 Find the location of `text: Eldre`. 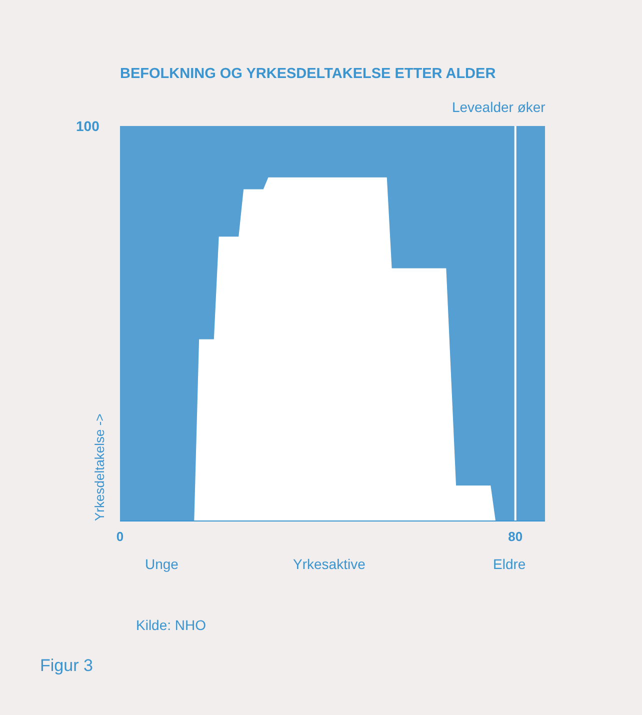

text: Eldre is located at coordinates (509, 564).